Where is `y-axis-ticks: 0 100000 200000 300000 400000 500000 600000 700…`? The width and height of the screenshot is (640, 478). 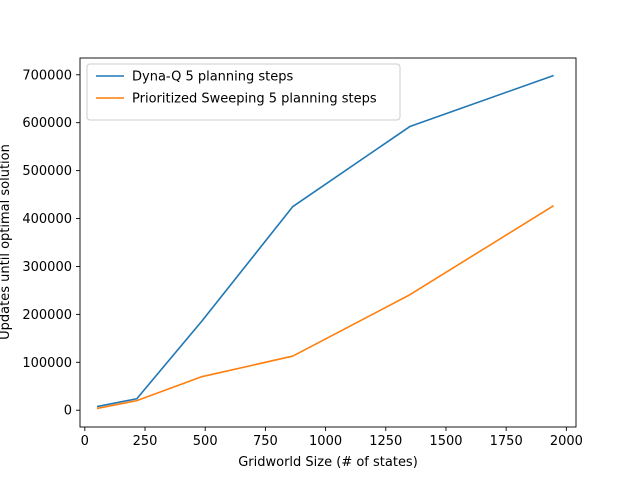
y-axis-ticks: 0 100000 200000 300000 400000 500000 600000 700… is located at coordinates (51, 243).